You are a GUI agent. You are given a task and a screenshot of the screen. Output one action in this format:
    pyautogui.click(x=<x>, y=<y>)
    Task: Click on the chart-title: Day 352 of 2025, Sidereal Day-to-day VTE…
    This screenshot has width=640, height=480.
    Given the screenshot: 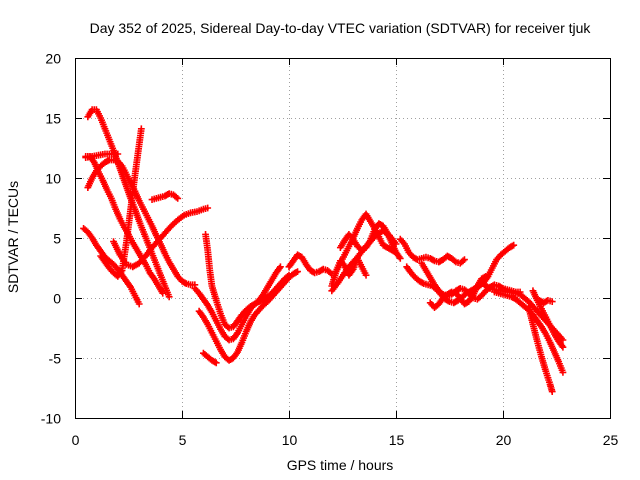 What is the action you would take?
    pyautogui.click(x=341, y=28)
    